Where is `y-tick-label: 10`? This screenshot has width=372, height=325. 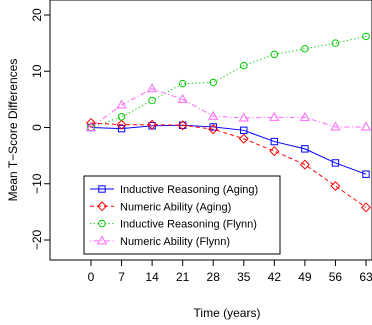 y-tick-label: 10 is located at coordinates (37, 71).